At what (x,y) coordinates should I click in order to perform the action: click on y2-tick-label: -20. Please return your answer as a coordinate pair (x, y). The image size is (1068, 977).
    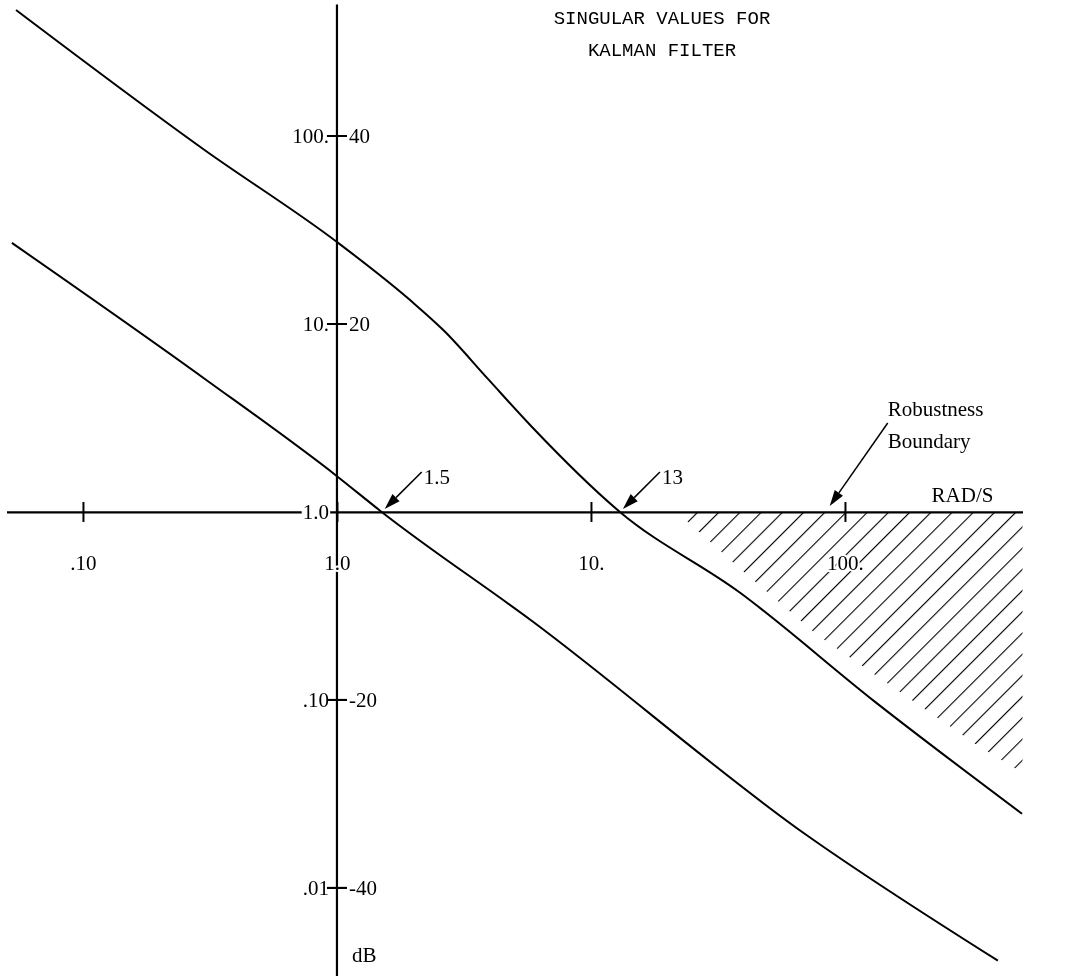
    Looking at the image, I should click on (362, 699).